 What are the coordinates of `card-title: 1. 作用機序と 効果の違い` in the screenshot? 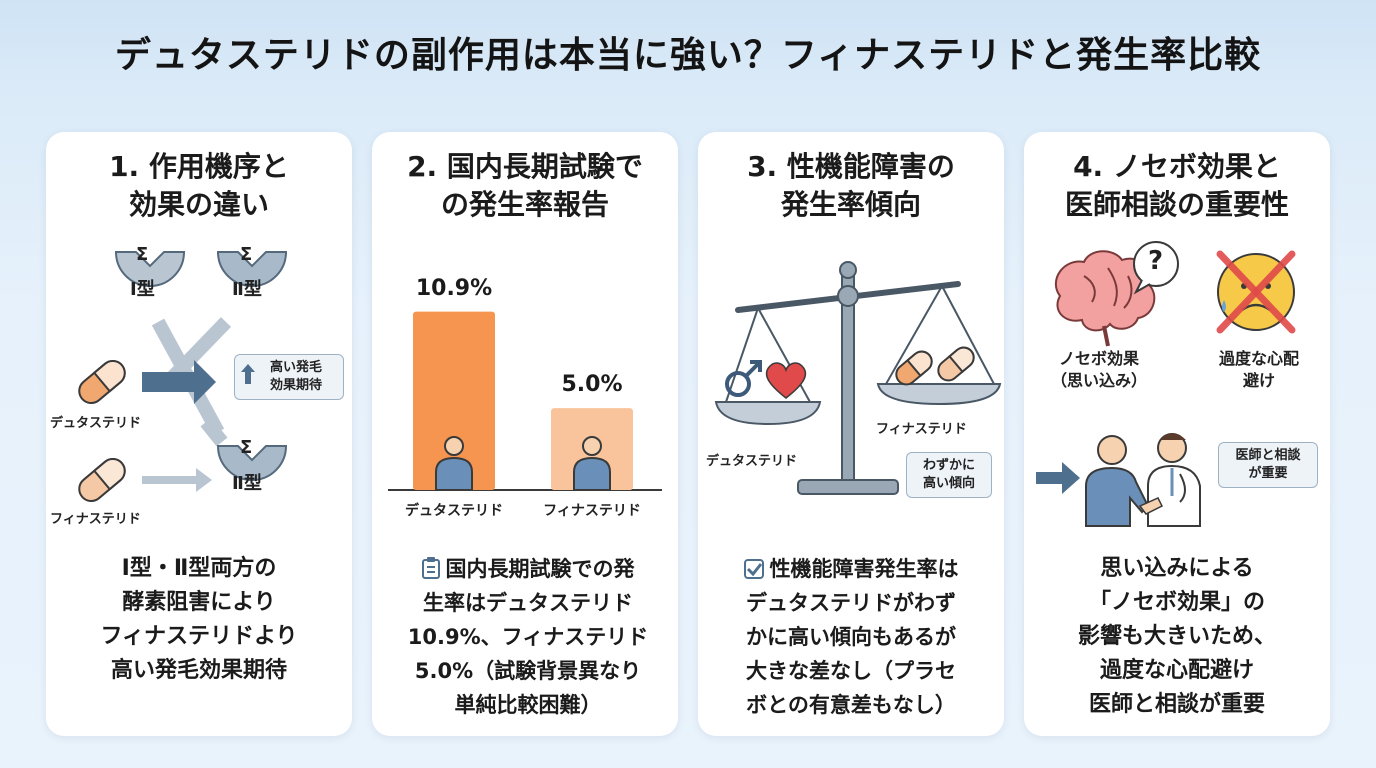 It's located at (199, 185).